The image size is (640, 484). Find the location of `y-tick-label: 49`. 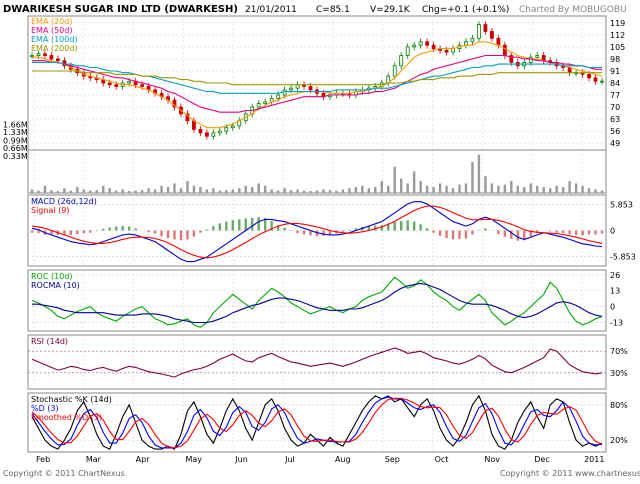

y-tick-label: 49 is located at coordinates (615, 143).